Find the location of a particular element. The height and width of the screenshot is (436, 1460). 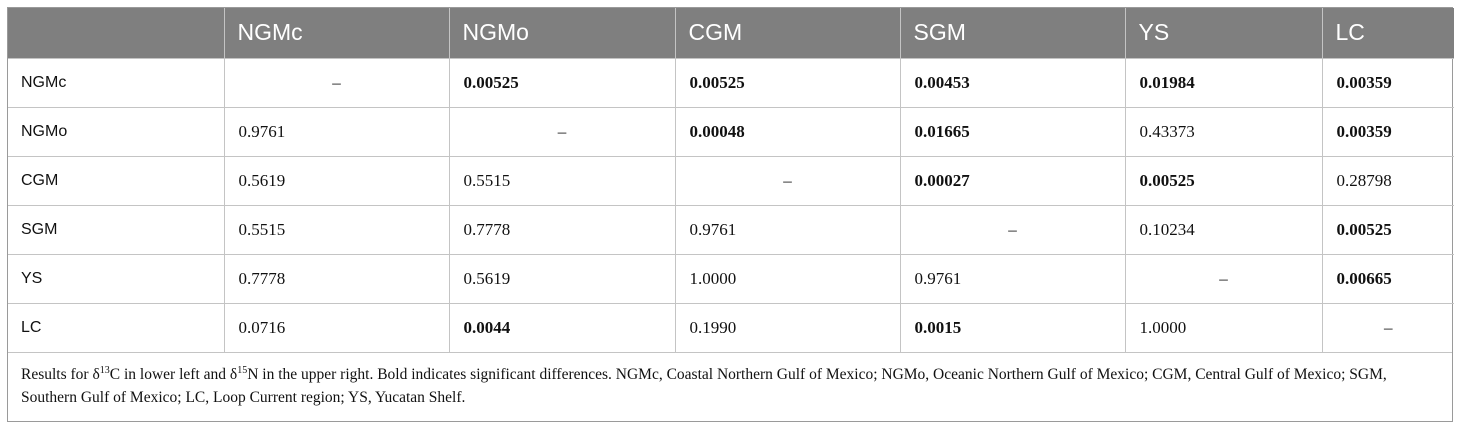

table-cell: 0.0716 is located at coordinates (337, 327).